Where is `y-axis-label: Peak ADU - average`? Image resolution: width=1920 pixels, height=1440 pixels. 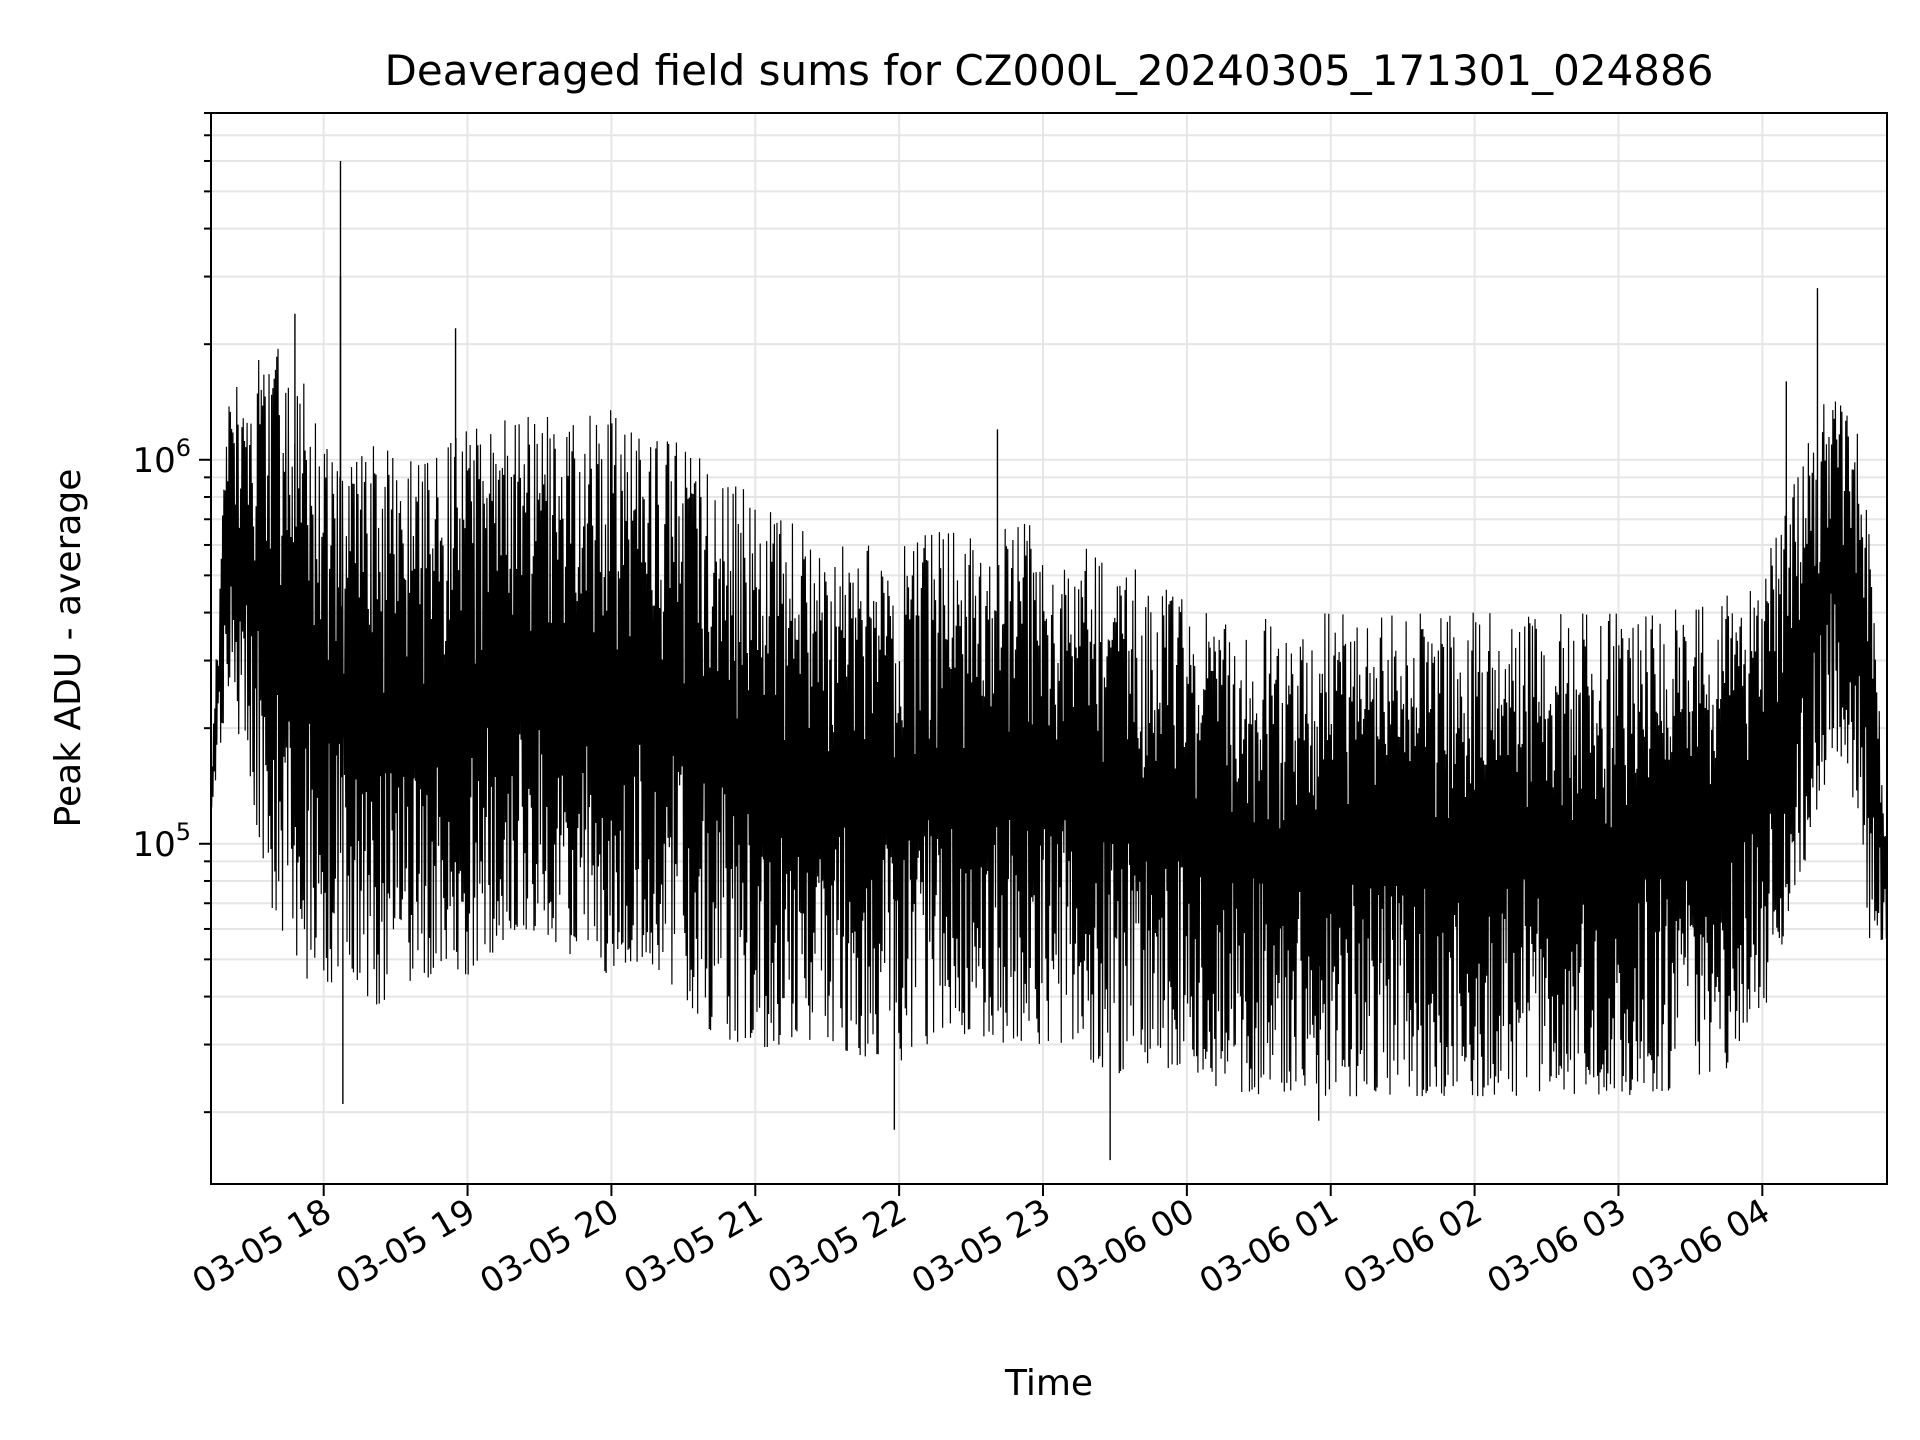
y-axis-label: Peak ADU - average is located at coordinates (68, 648).